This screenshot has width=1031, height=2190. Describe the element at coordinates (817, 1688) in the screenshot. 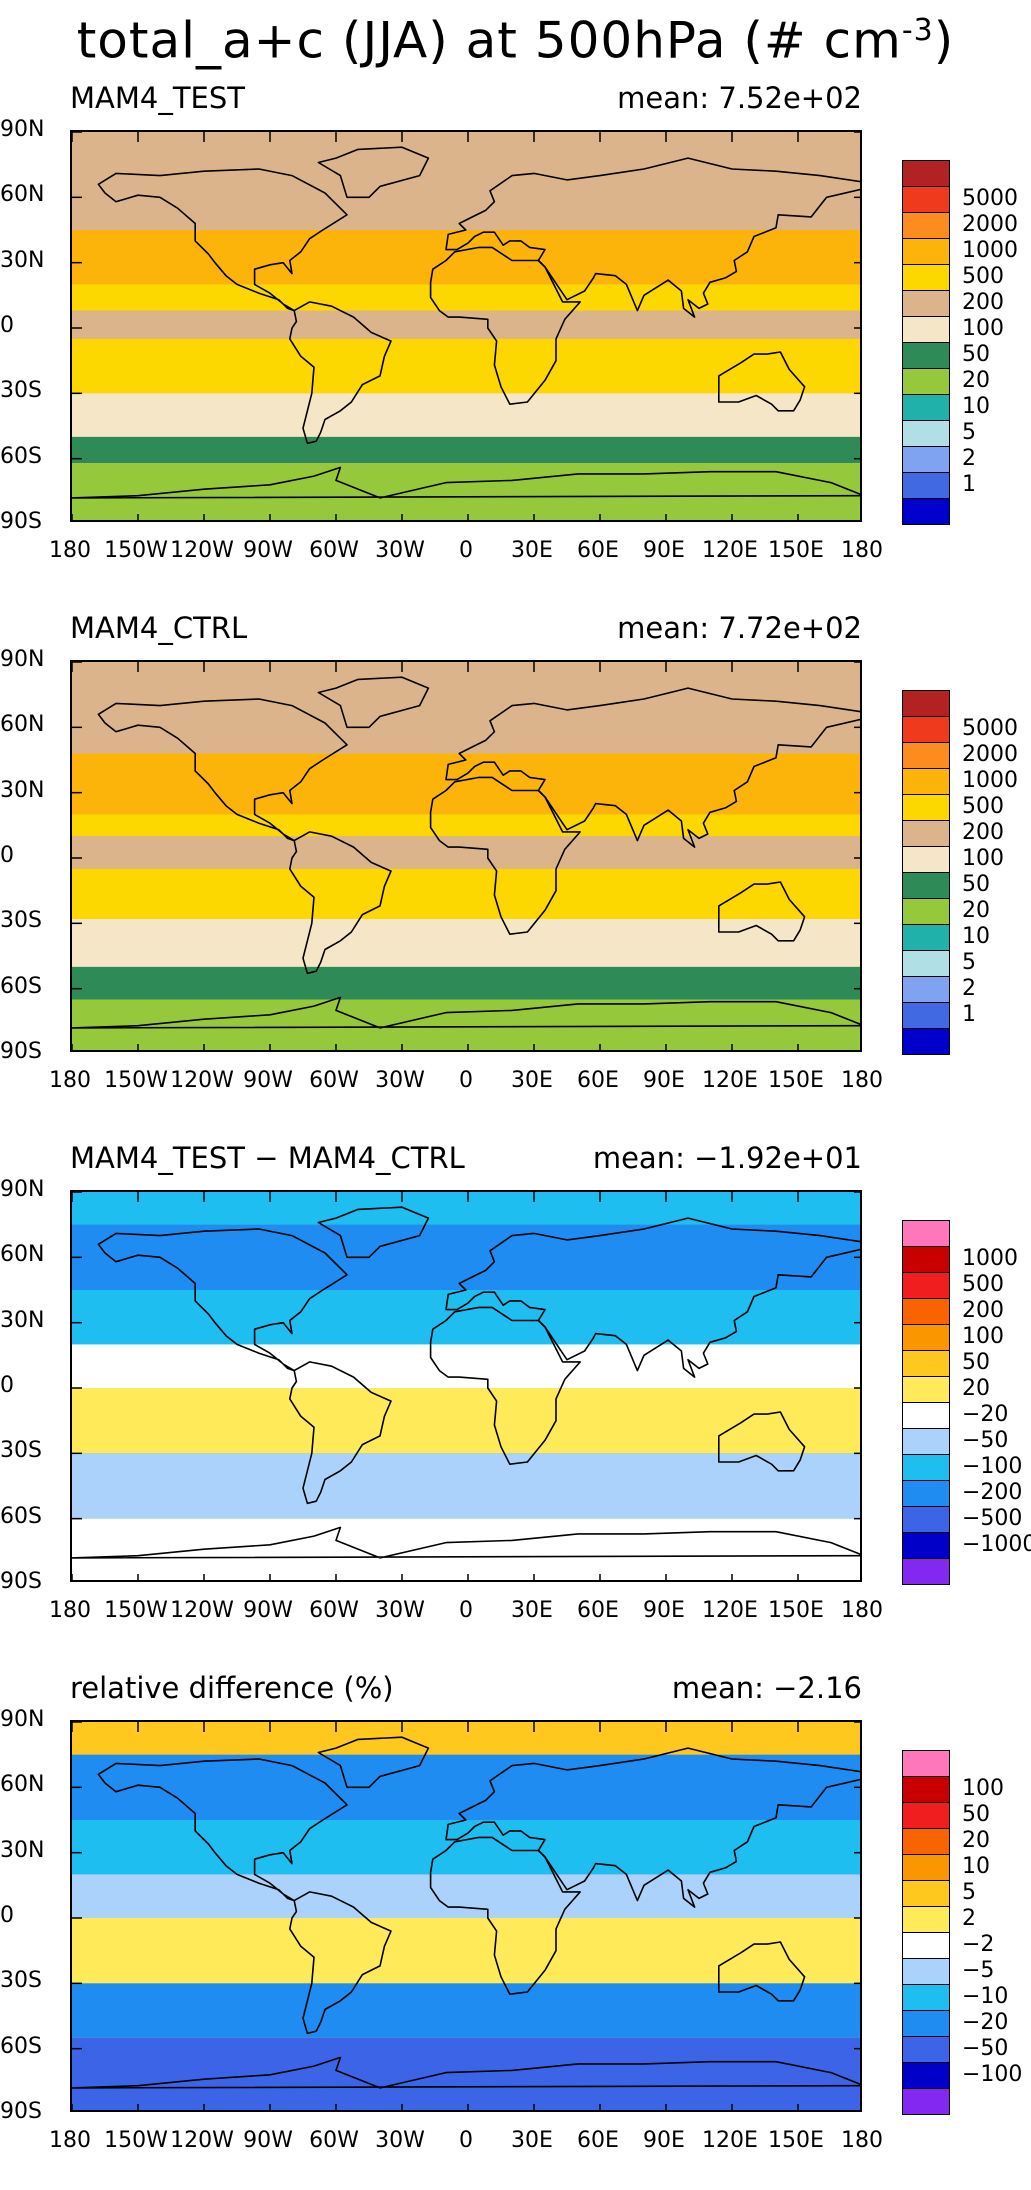

I see `mean-value: −2.16` at that location.